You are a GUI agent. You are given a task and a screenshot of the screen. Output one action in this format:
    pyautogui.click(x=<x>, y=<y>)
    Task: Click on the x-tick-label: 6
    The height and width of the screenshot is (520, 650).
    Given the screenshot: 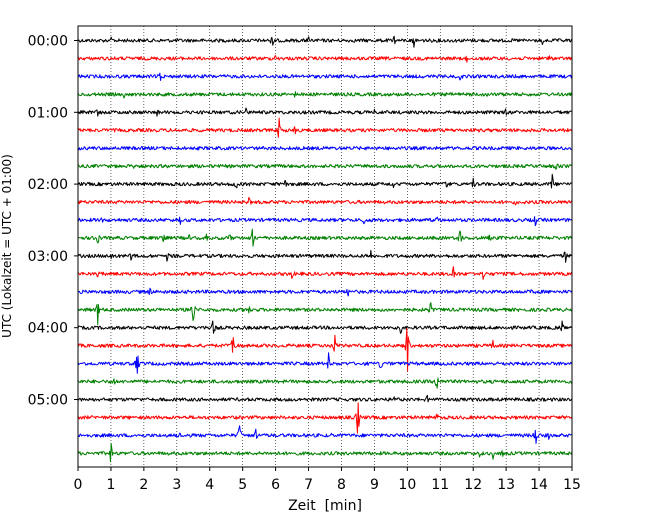 What is the action you would take?
    pyautogui.click(x=275, y=485)
    